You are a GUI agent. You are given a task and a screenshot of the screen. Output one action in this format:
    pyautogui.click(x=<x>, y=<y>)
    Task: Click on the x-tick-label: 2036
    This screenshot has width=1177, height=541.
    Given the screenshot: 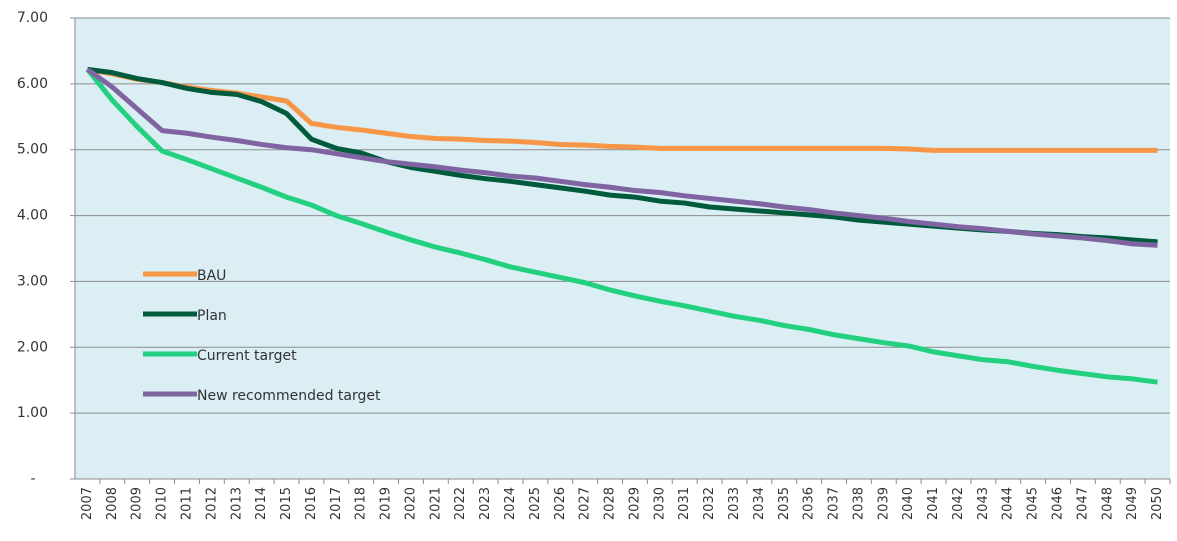 What is the action you would take?
    pyautogui.click(x=809, y=503)
    